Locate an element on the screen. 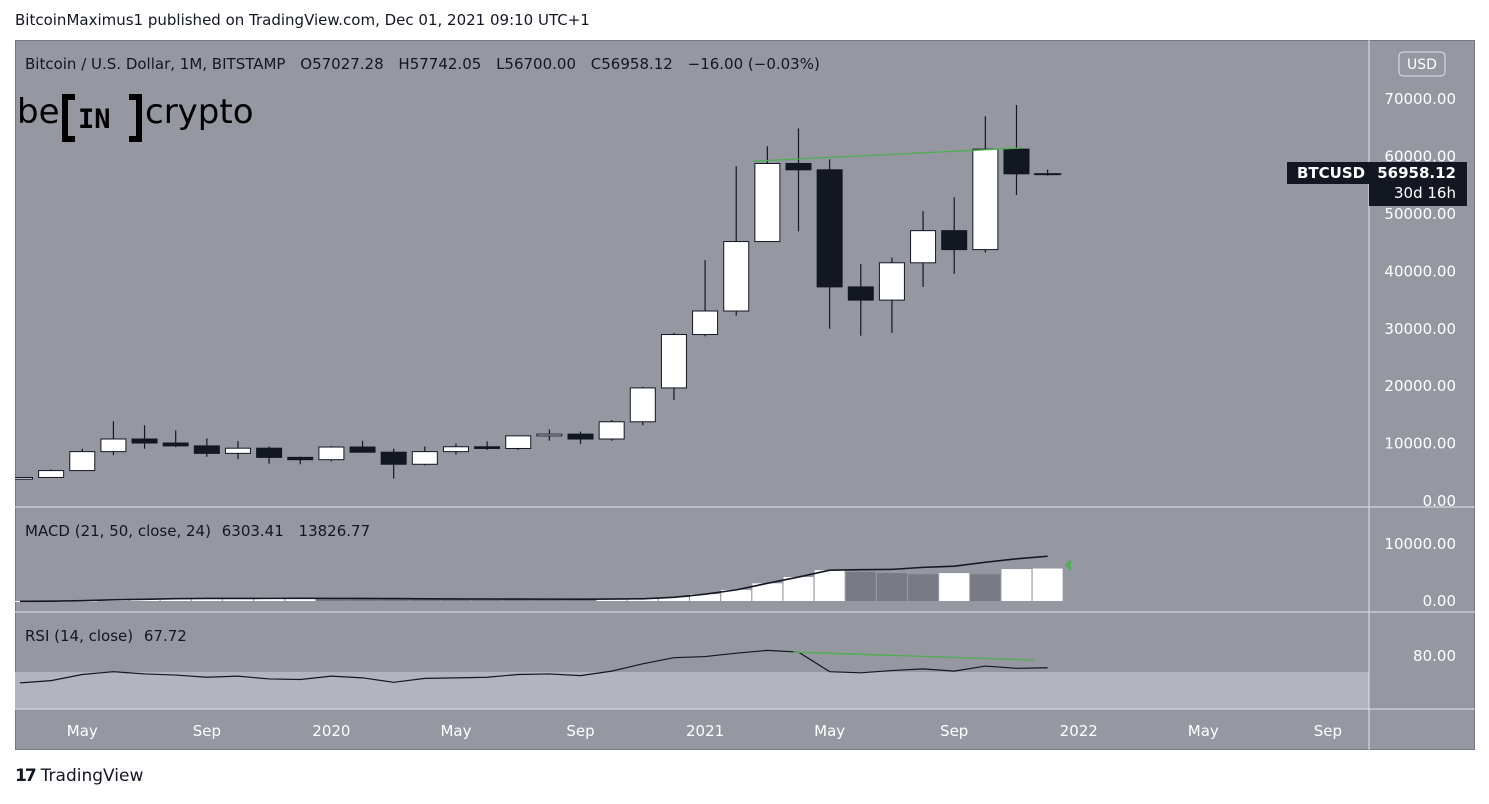 This screenshot has height=804, width=1489. price-tick-label: 60000.00 is located at coordinates (1420, 157).